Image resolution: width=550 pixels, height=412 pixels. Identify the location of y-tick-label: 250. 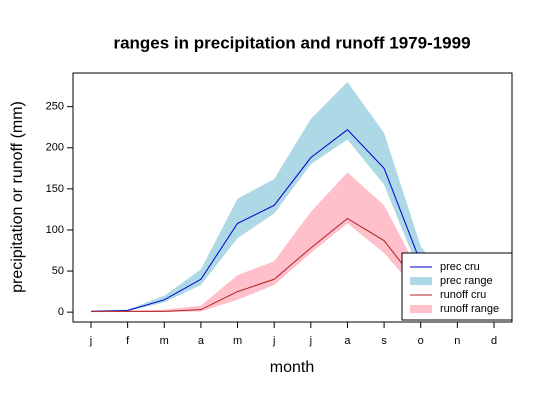
(55, 107).